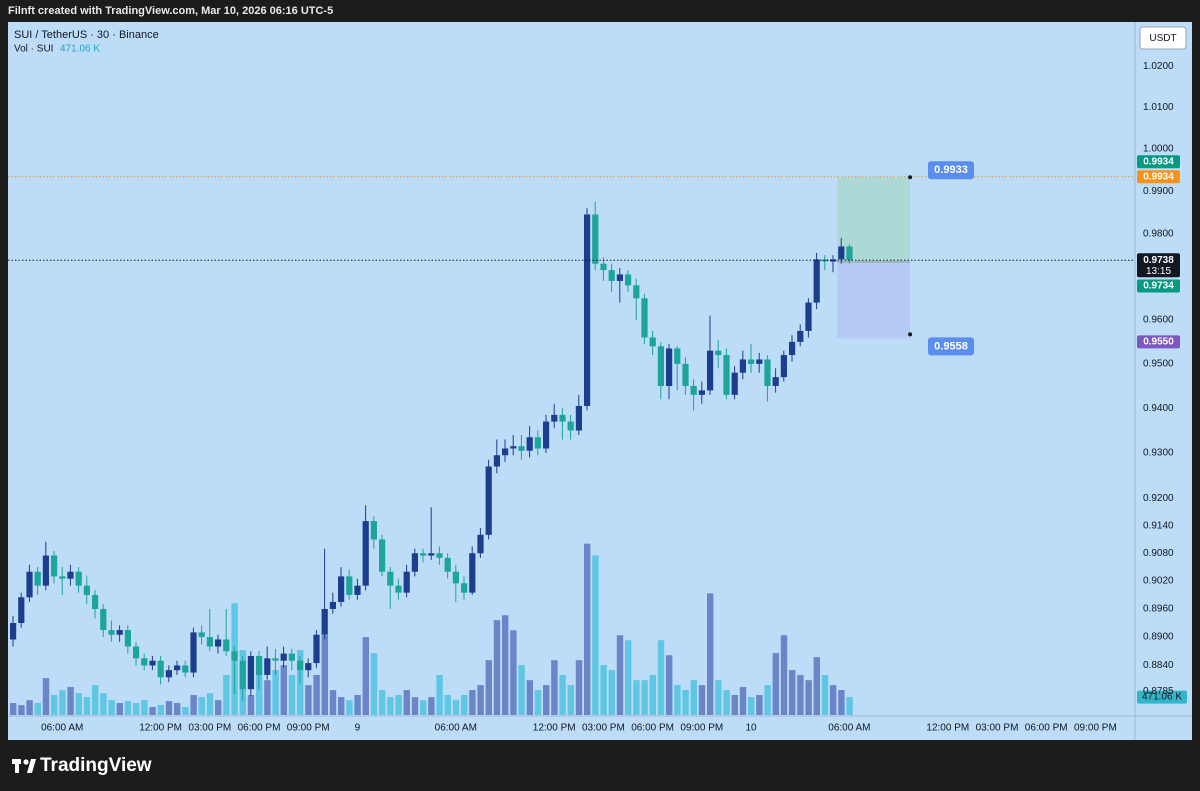  What do you see at coordinates (358, 728) in the screenshot?
I see `x-tick-label: 9` at bounding box center [358, 728].